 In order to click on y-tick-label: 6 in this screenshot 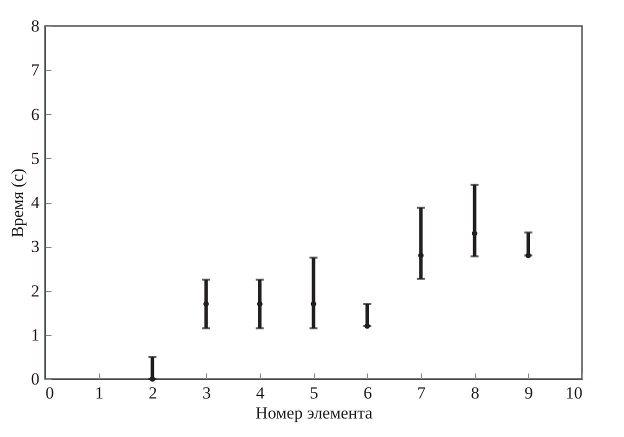, I will do `click(35, 114)`.